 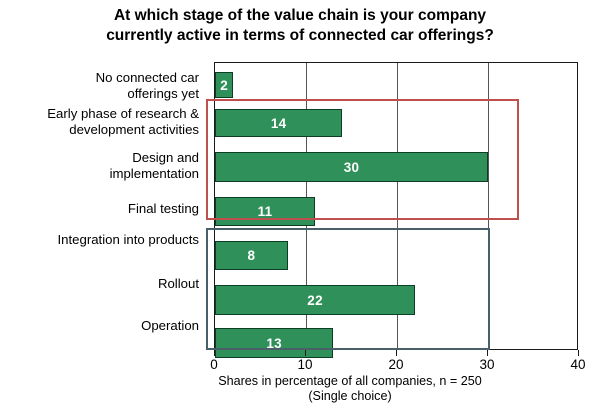 I want to click on bar-operation, so click(x=274, y=343).